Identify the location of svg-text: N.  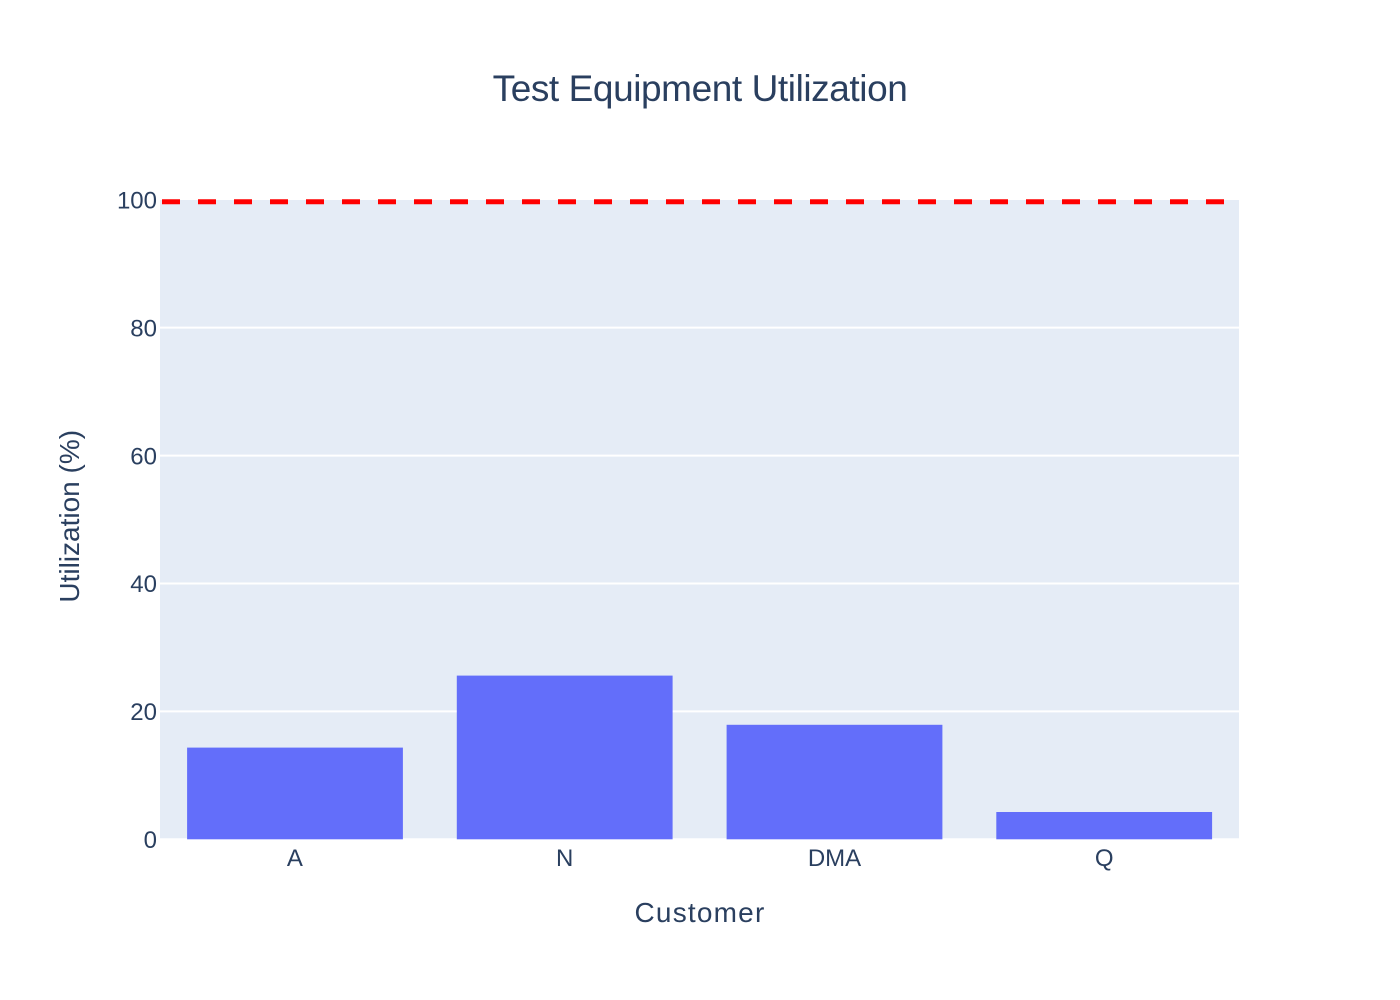
(564, 858).